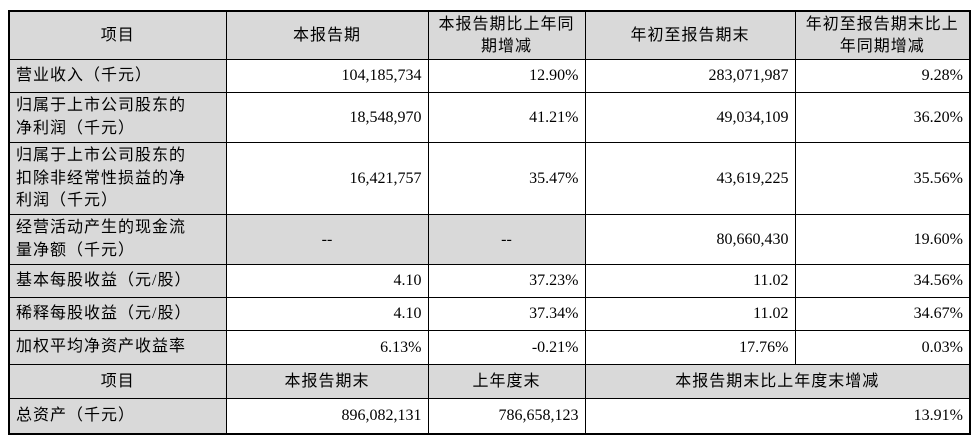  I want to click on cell-yoy: 41.21%, so click(506, 118).